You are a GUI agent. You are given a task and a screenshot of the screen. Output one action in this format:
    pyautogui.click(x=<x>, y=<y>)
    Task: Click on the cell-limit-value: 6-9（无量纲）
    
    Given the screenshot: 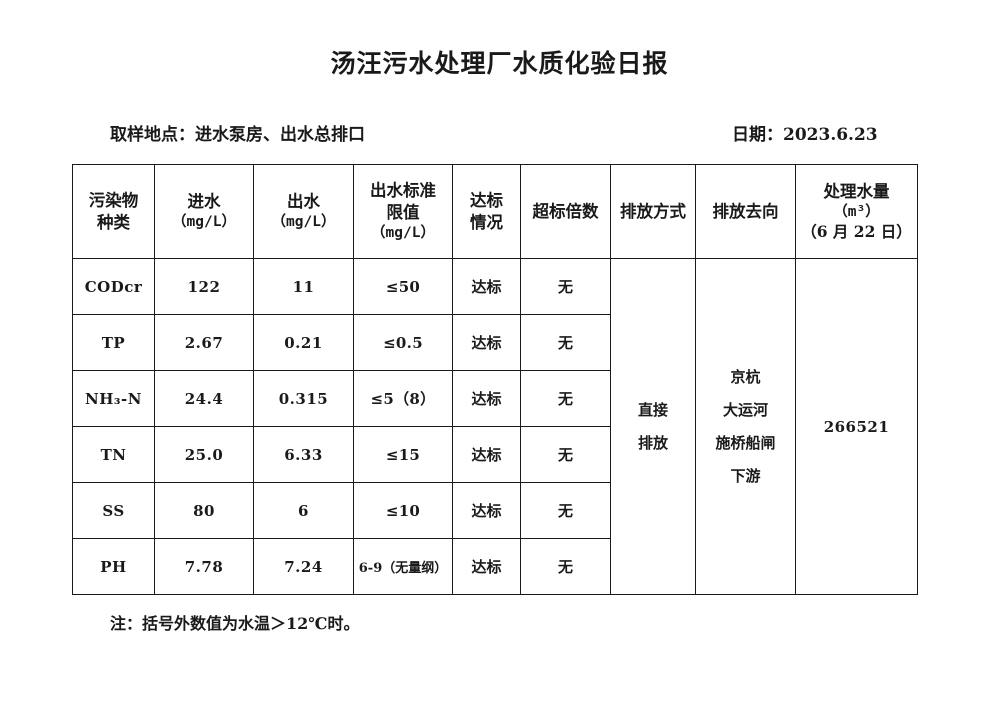 What is the action you would take?
    pyautogui.click(x=403, y=566)
    